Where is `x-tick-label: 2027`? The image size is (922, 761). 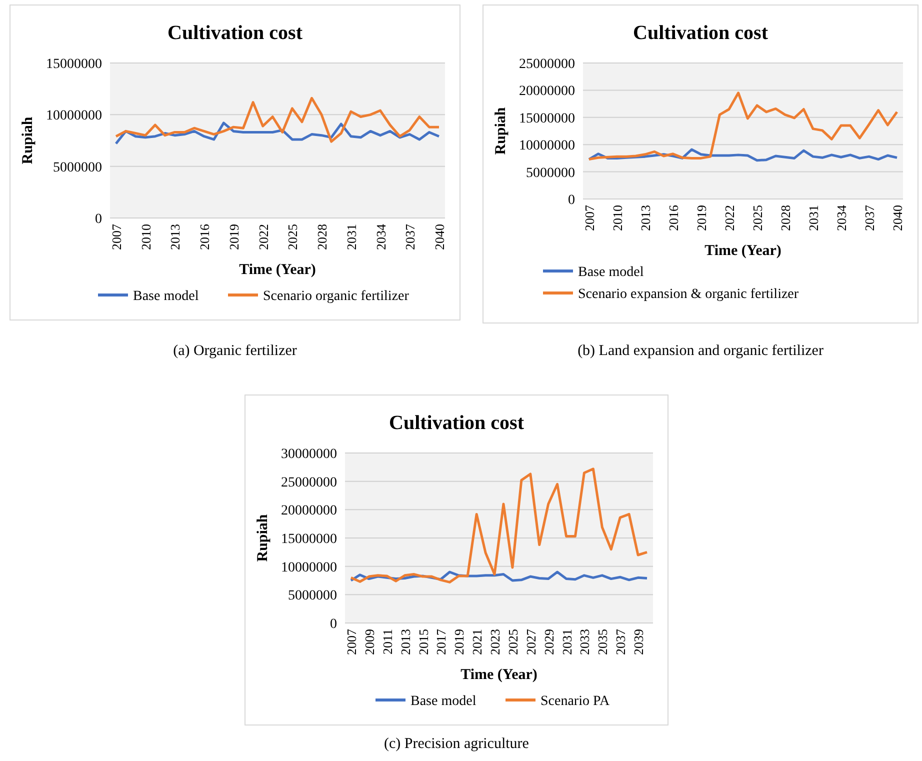
x-tick-label: 2027 is located at coordinates (530, 641).